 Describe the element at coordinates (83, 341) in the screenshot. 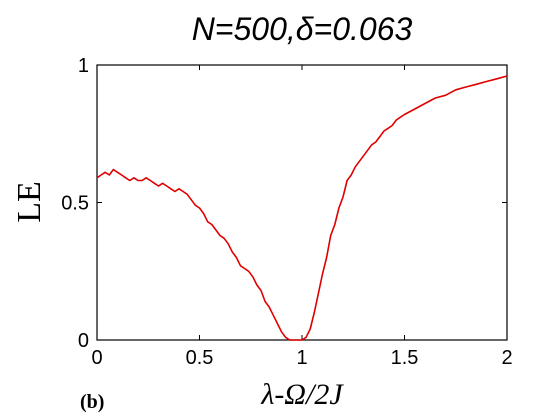

I see `y-tick-label: 0` at that location.